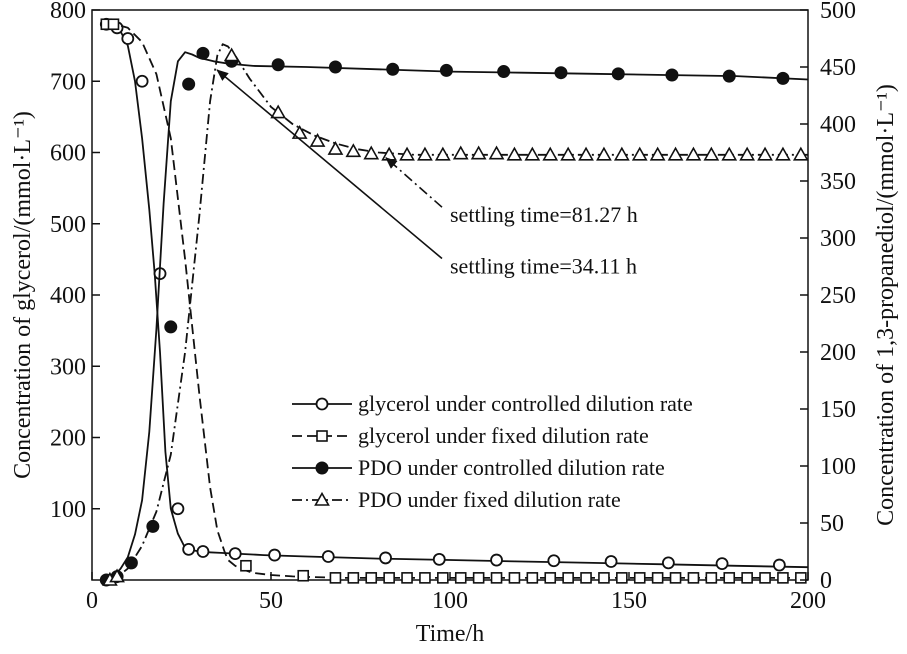 This screenshot has width=907, height=654. I want to click on x-tick-label: 150, so click(629, 601).